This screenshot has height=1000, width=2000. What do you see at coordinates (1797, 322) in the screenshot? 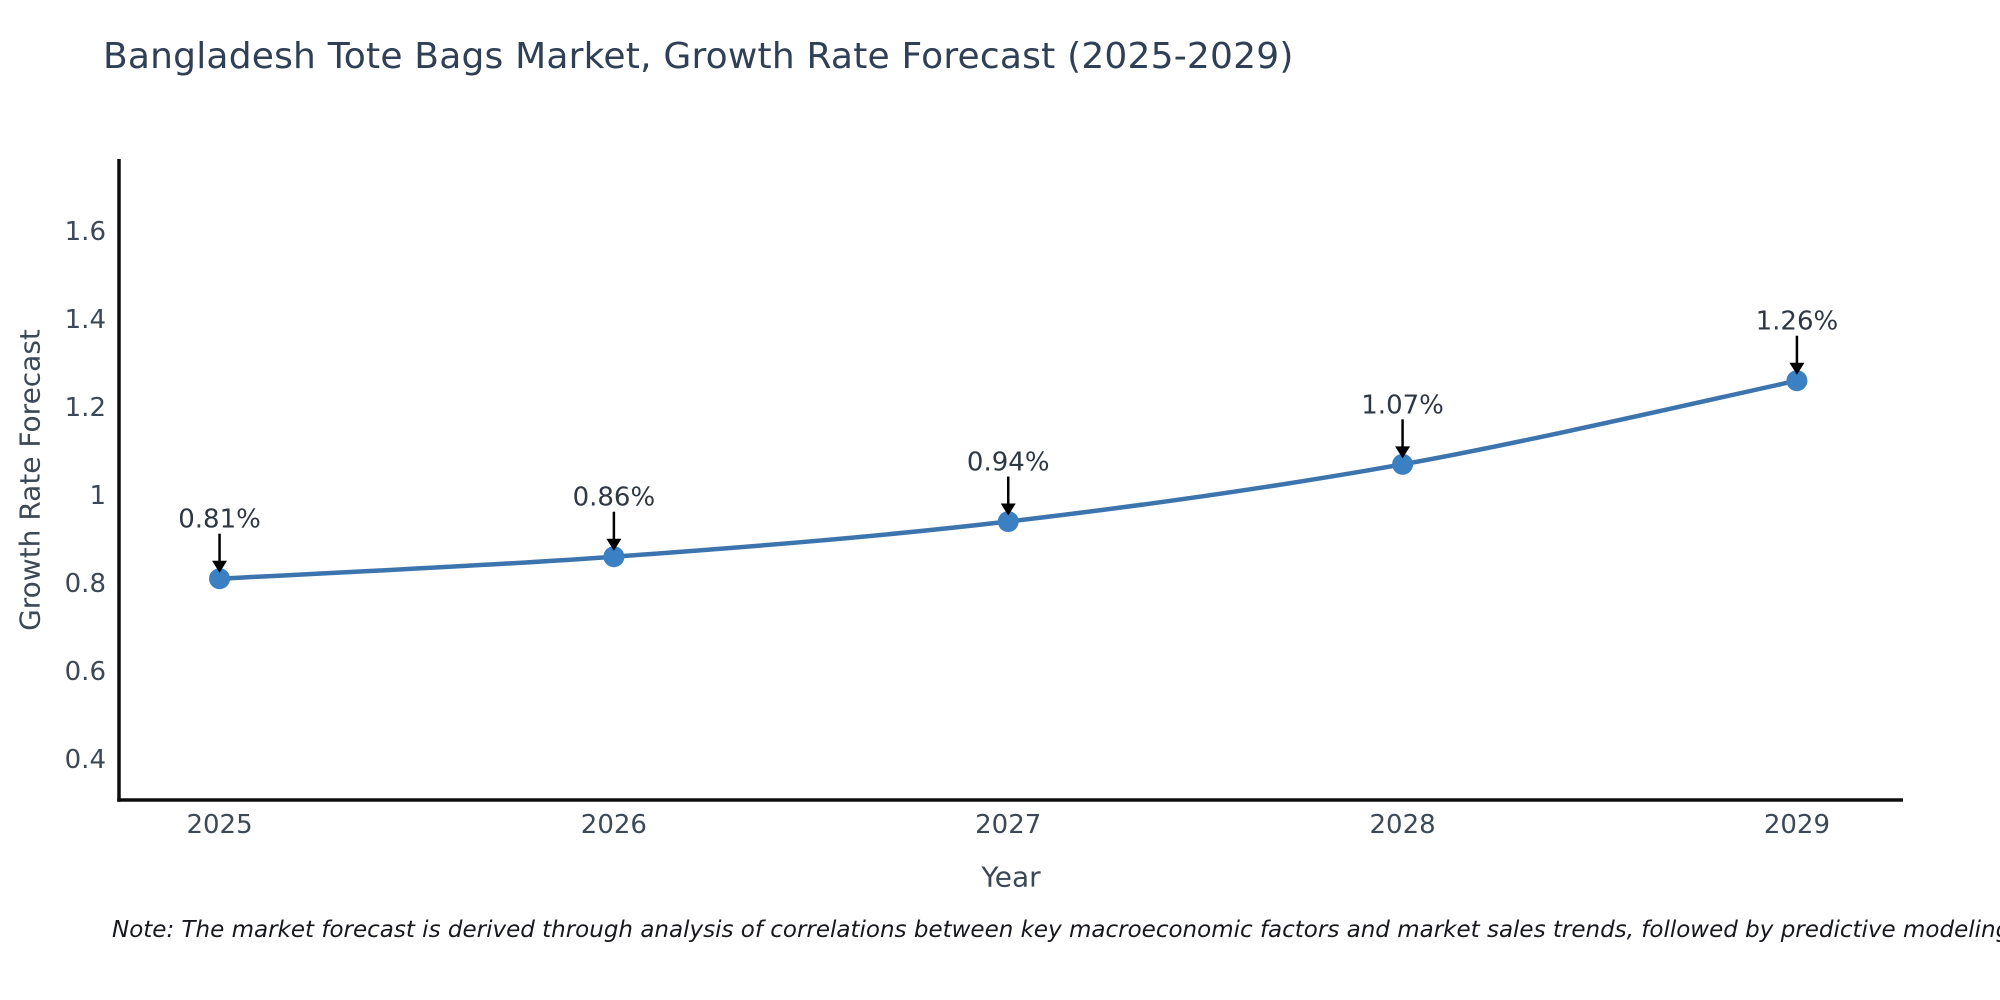
I see `annotation-label: 1.26%` at bounding box center [1797, 322].